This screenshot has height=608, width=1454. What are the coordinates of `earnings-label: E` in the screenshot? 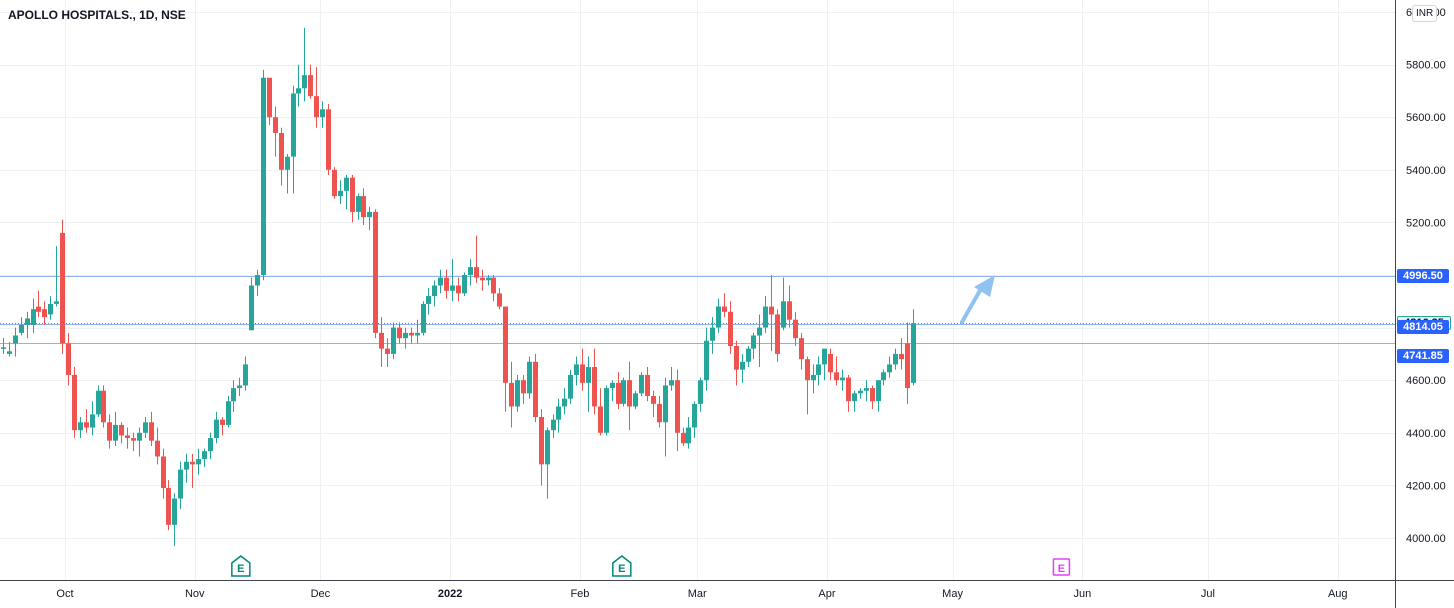 It's located at (1061, 569).